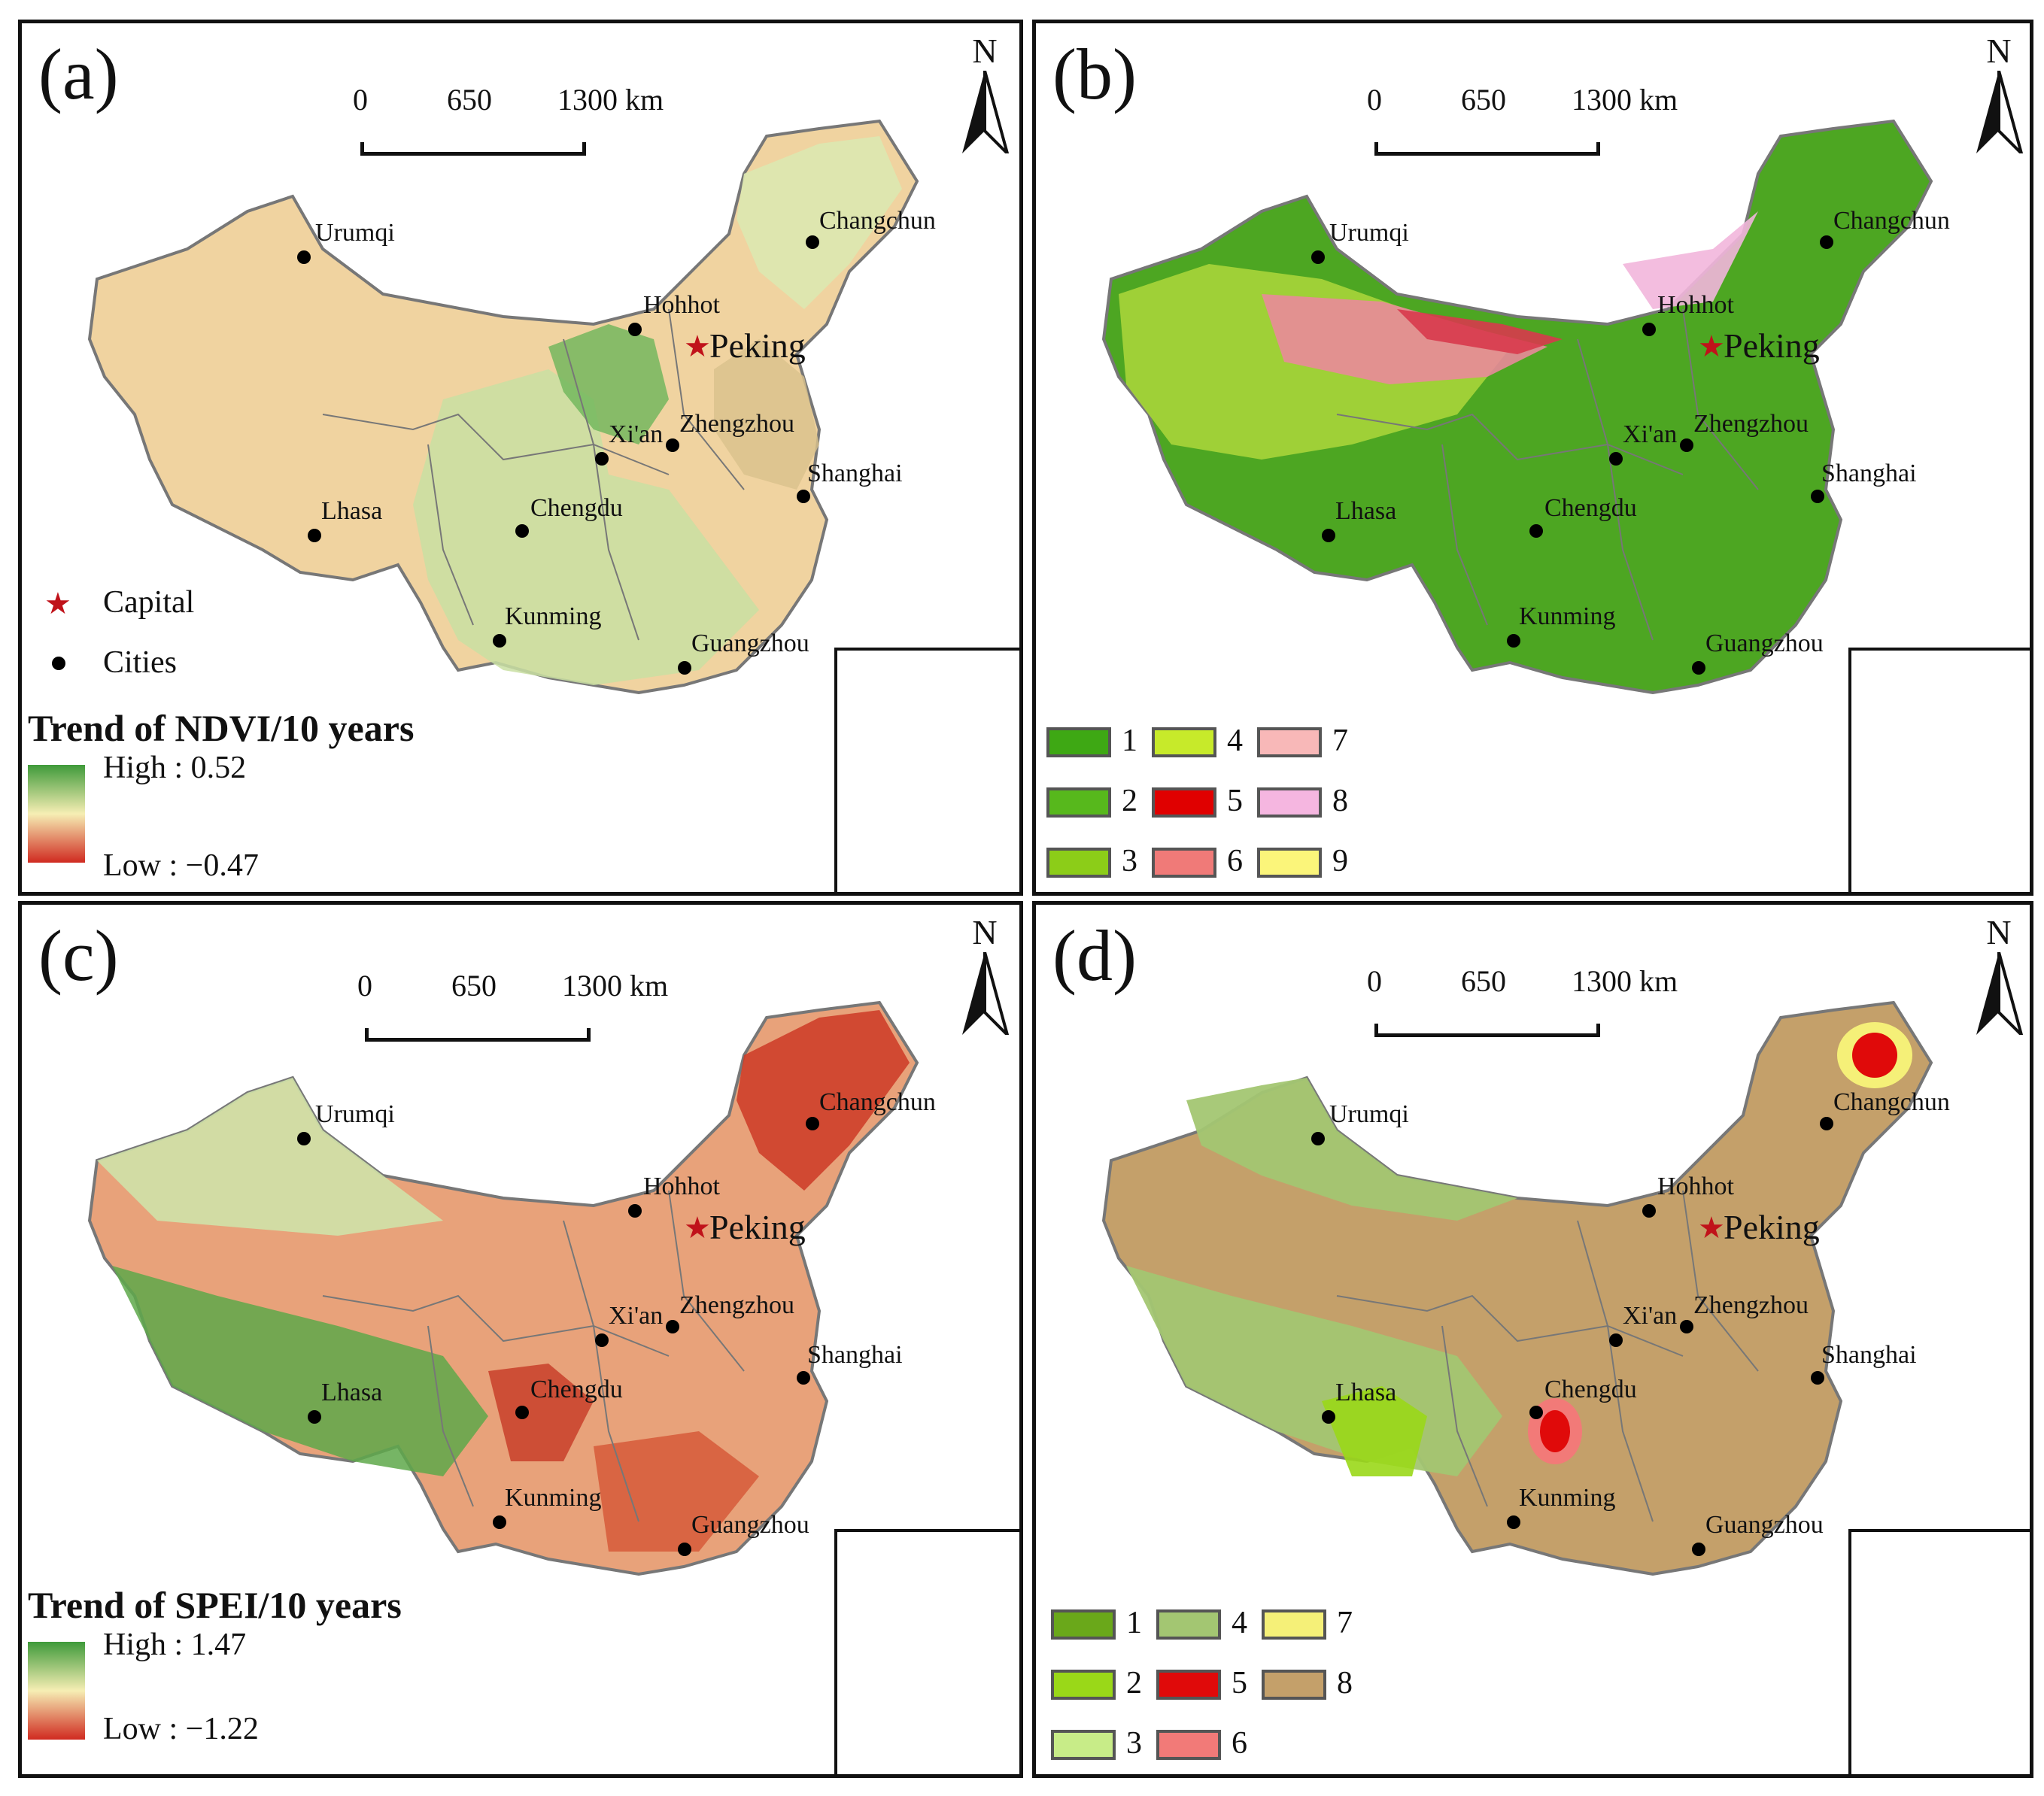 This screenshot has height=1796, width=2044. Describe the element at coordinates (1129, 801) in the screenshot. I see `legend-label-class-2: 2` at that location.